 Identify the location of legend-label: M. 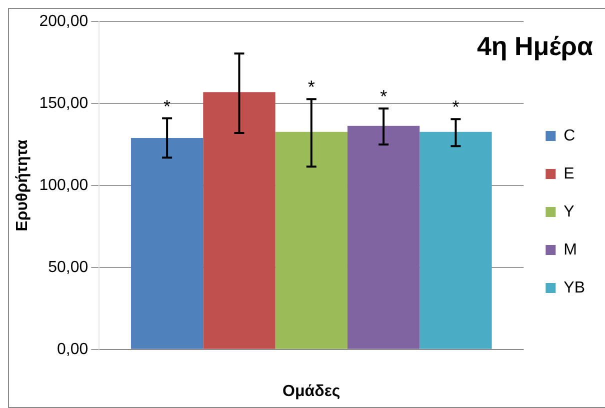
(570, 249).